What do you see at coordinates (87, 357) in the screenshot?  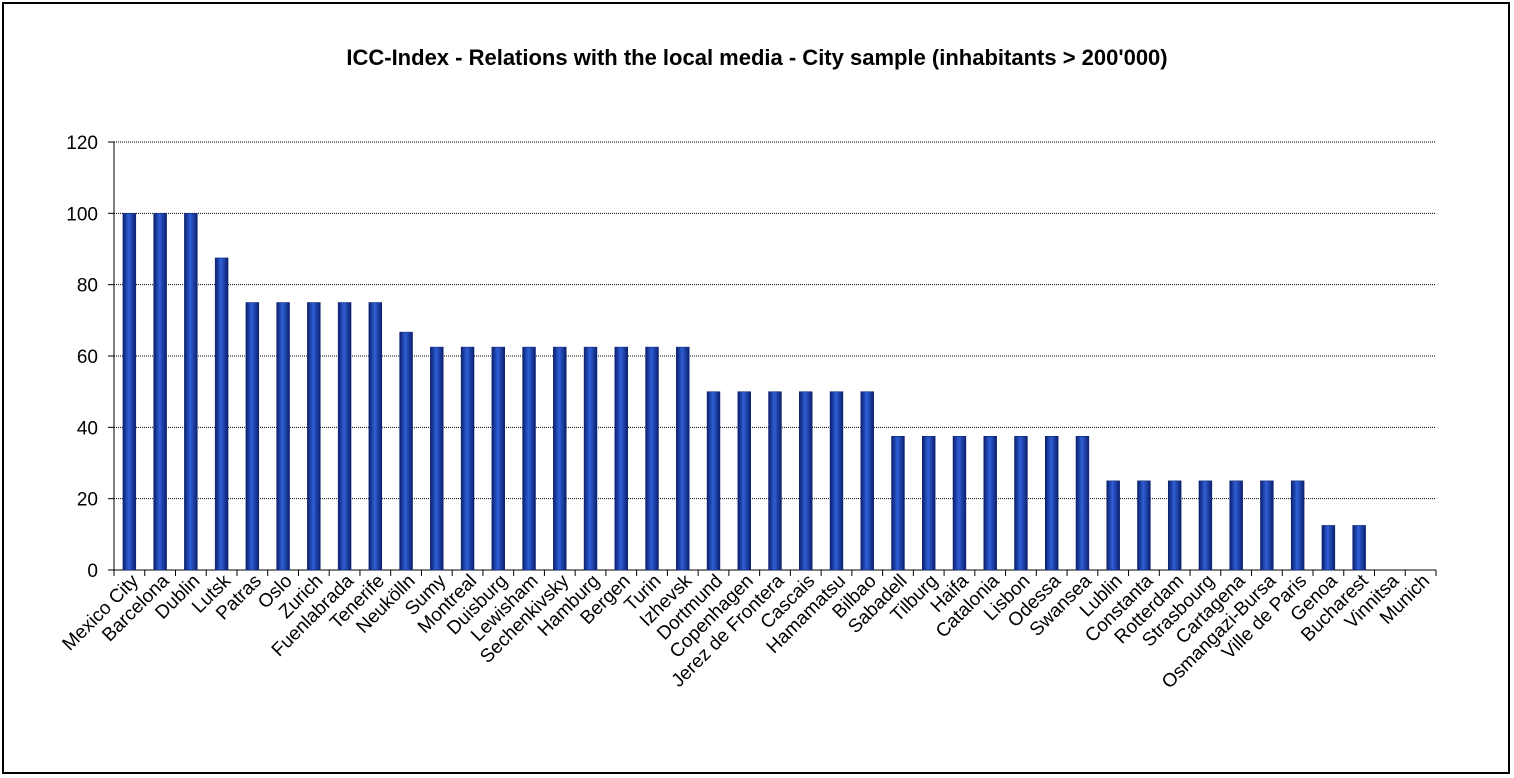 I see `y-tick-label: 60` at bounding box center [87, 357].